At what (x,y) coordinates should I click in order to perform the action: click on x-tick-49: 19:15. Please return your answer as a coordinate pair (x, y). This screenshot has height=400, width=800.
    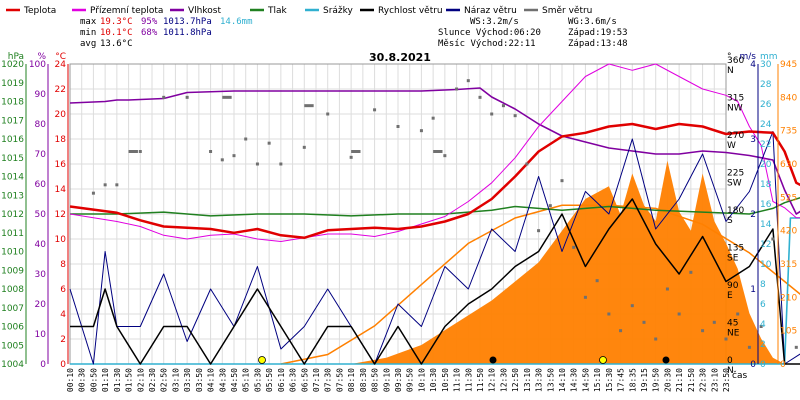
    Looking at the image, I should click on (644, 380).